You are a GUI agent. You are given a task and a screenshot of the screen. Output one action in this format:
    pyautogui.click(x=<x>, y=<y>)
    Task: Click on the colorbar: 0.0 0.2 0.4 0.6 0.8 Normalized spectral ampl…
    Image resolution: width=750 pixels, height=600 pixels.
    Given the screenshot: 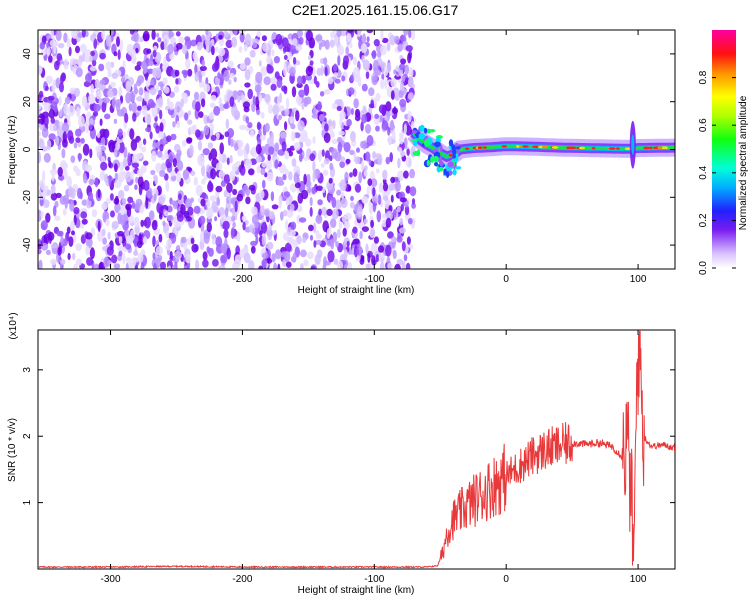 What is the action you would take?
    pyautogui.click(x=723, y=152)
    